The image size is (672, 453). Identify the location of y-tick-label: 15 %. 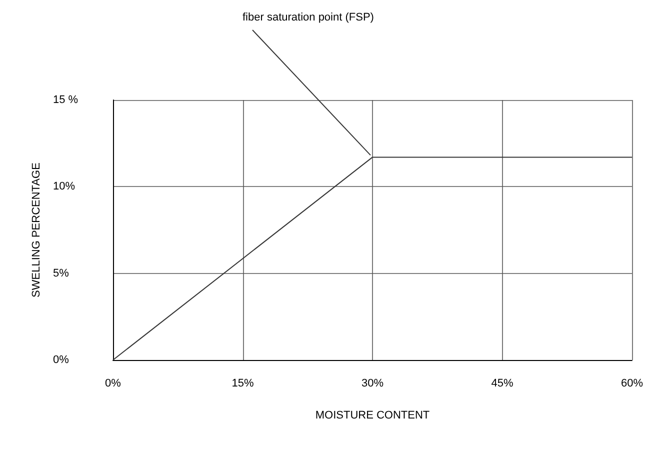
(65, 100).